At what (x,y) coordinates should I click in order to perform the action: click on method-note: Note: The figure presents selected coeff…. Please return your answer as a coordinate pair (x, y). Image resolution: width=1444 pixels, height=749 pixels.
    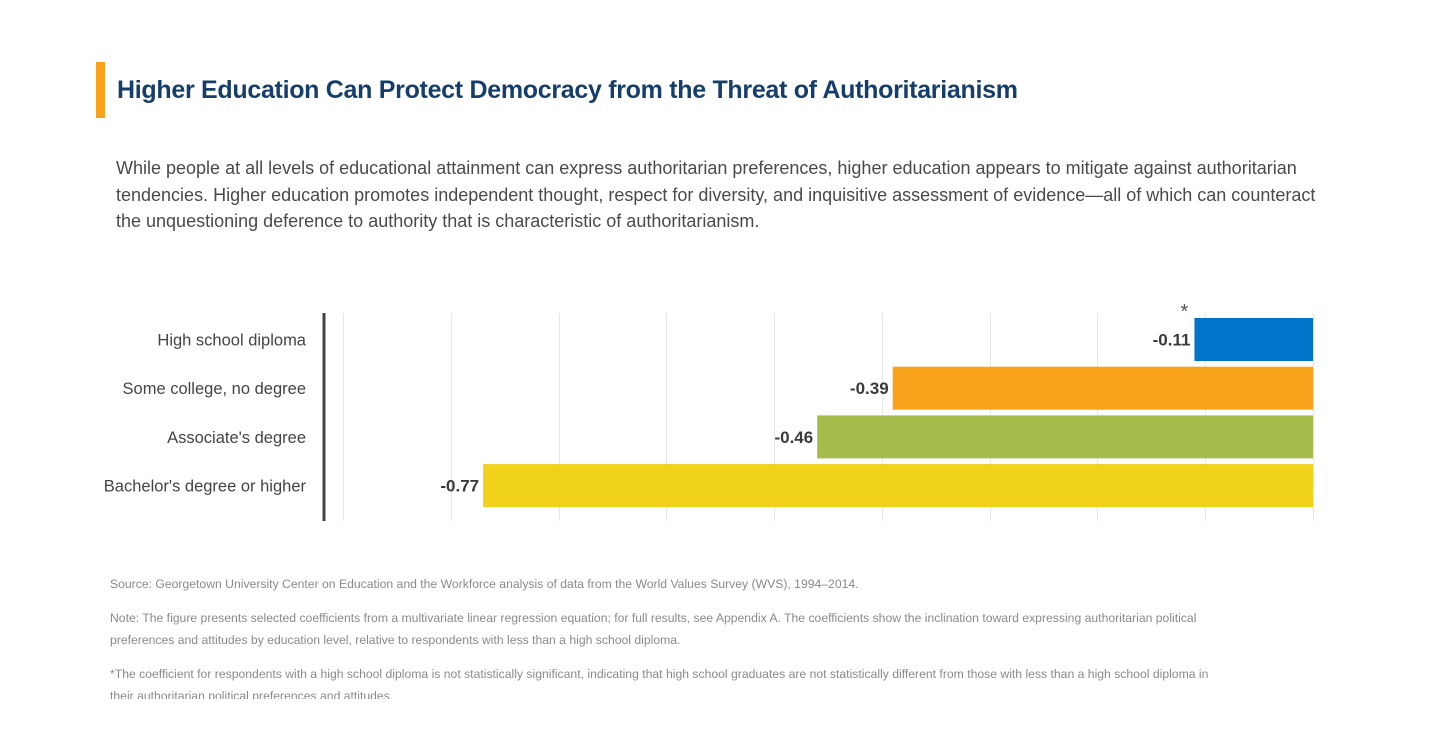
    Looking at the image, I should click on (653, 629).